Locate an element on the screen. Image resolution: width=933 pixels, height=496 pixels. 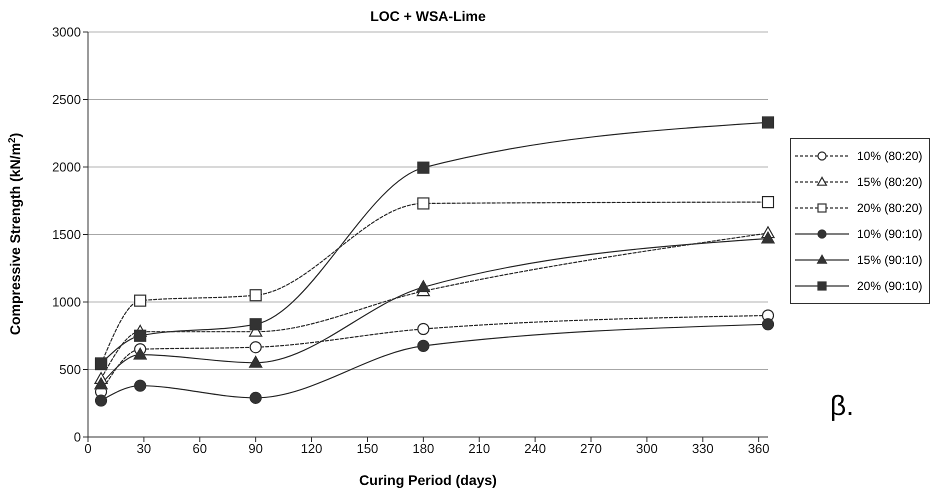
x-tick-label: 120 is located at coordinates (311, 448).